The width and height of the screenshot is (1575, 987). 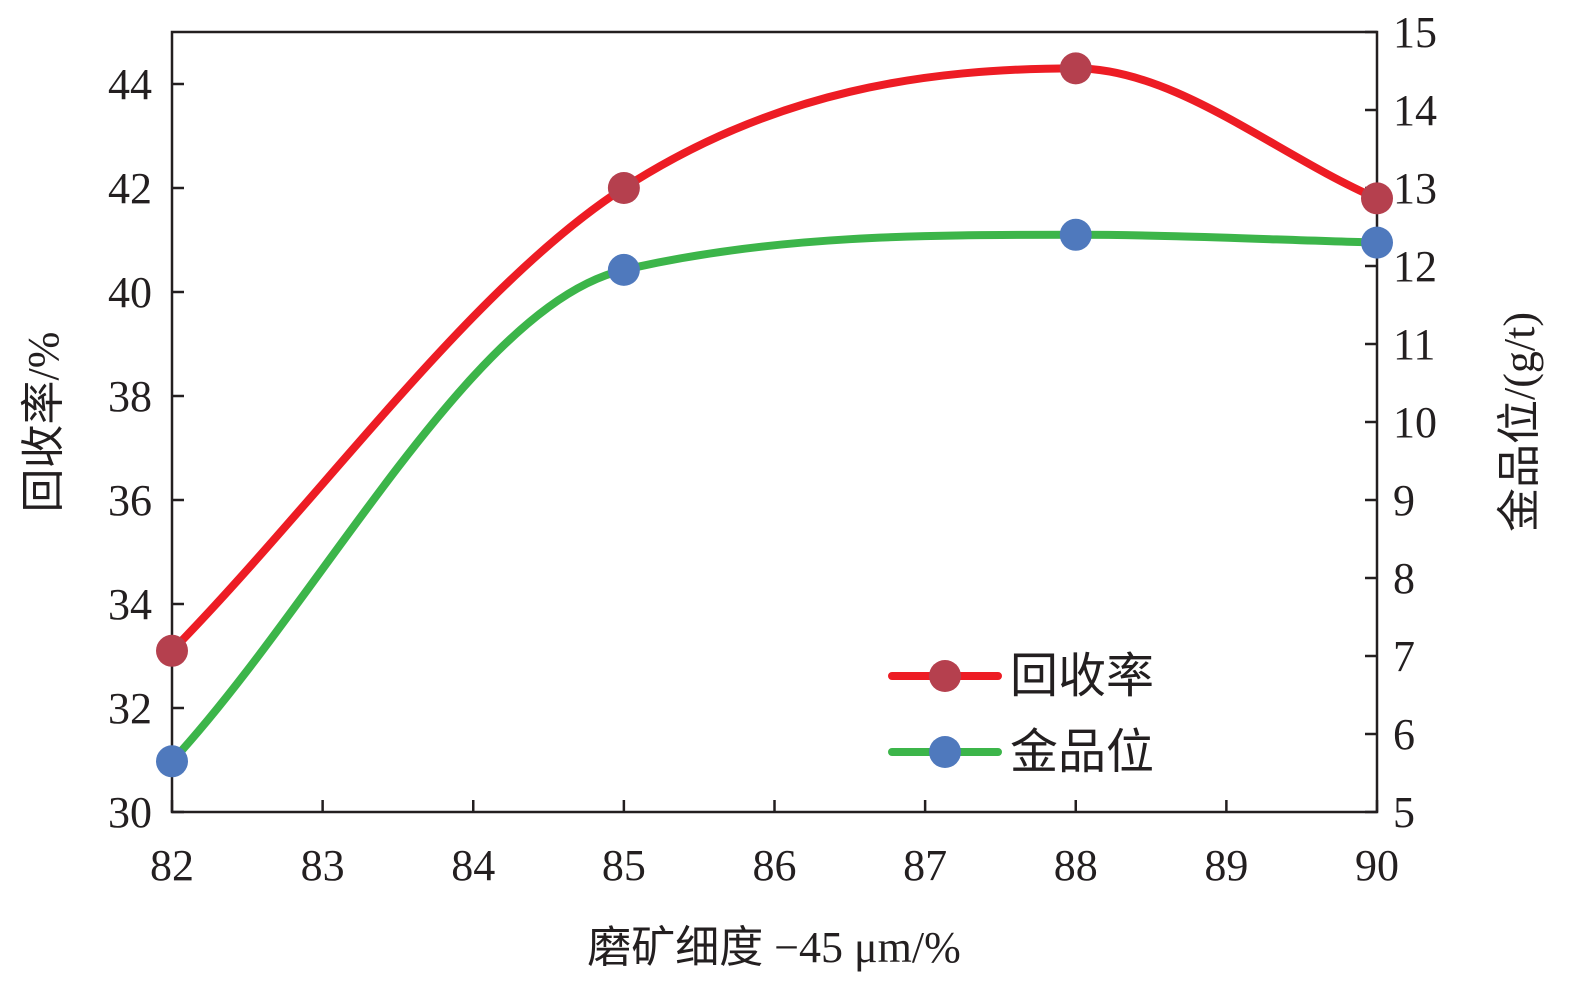 What do you see at coordinates (323, 865) in the screenshot?
I see `x-tick-label: 83` at bounding box center [323, 865].